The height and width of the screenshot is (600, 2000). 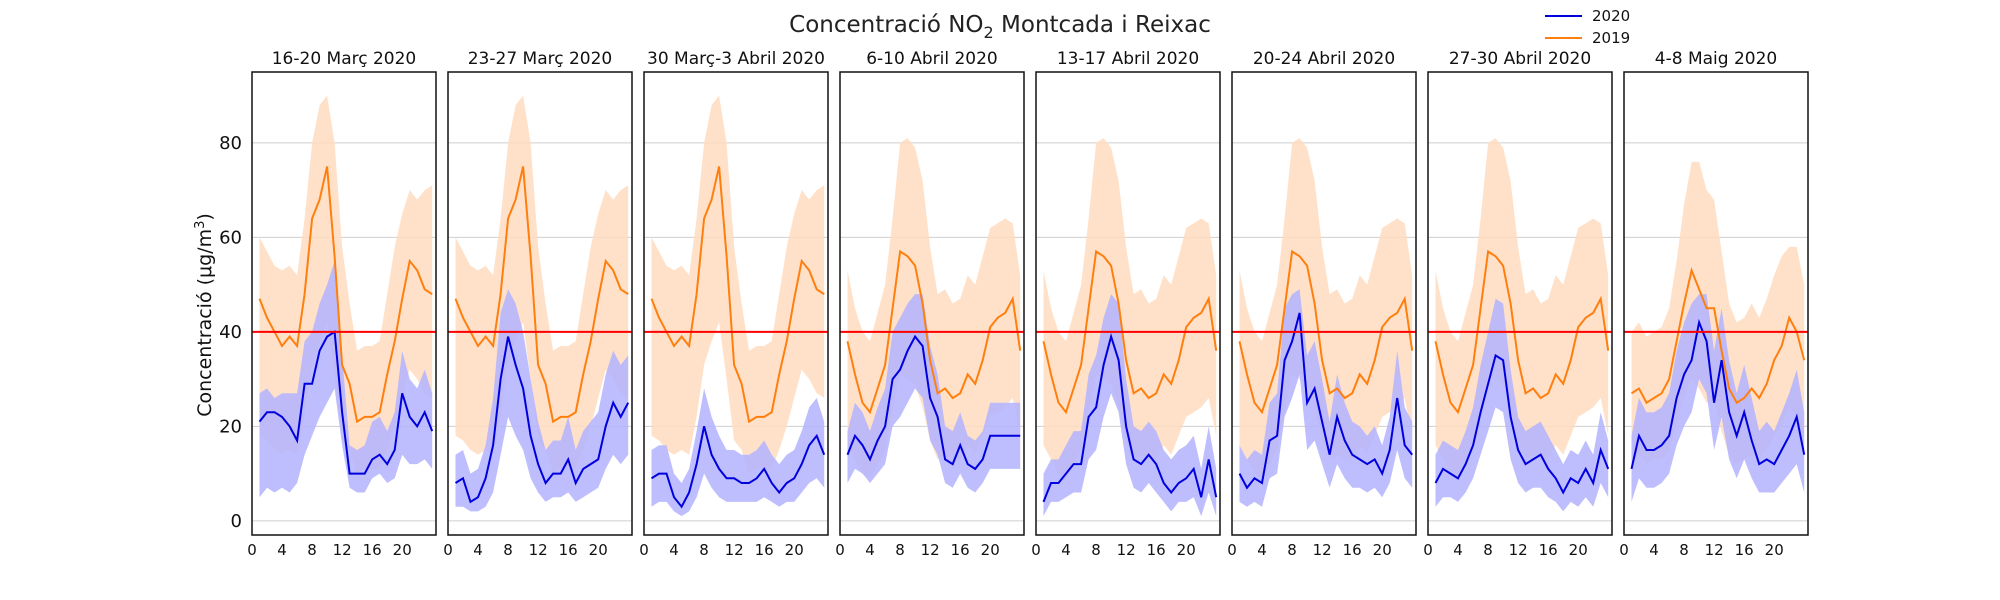 I want to click on panel-title: 16-20 Març 2020, so click(x=344, y=59).